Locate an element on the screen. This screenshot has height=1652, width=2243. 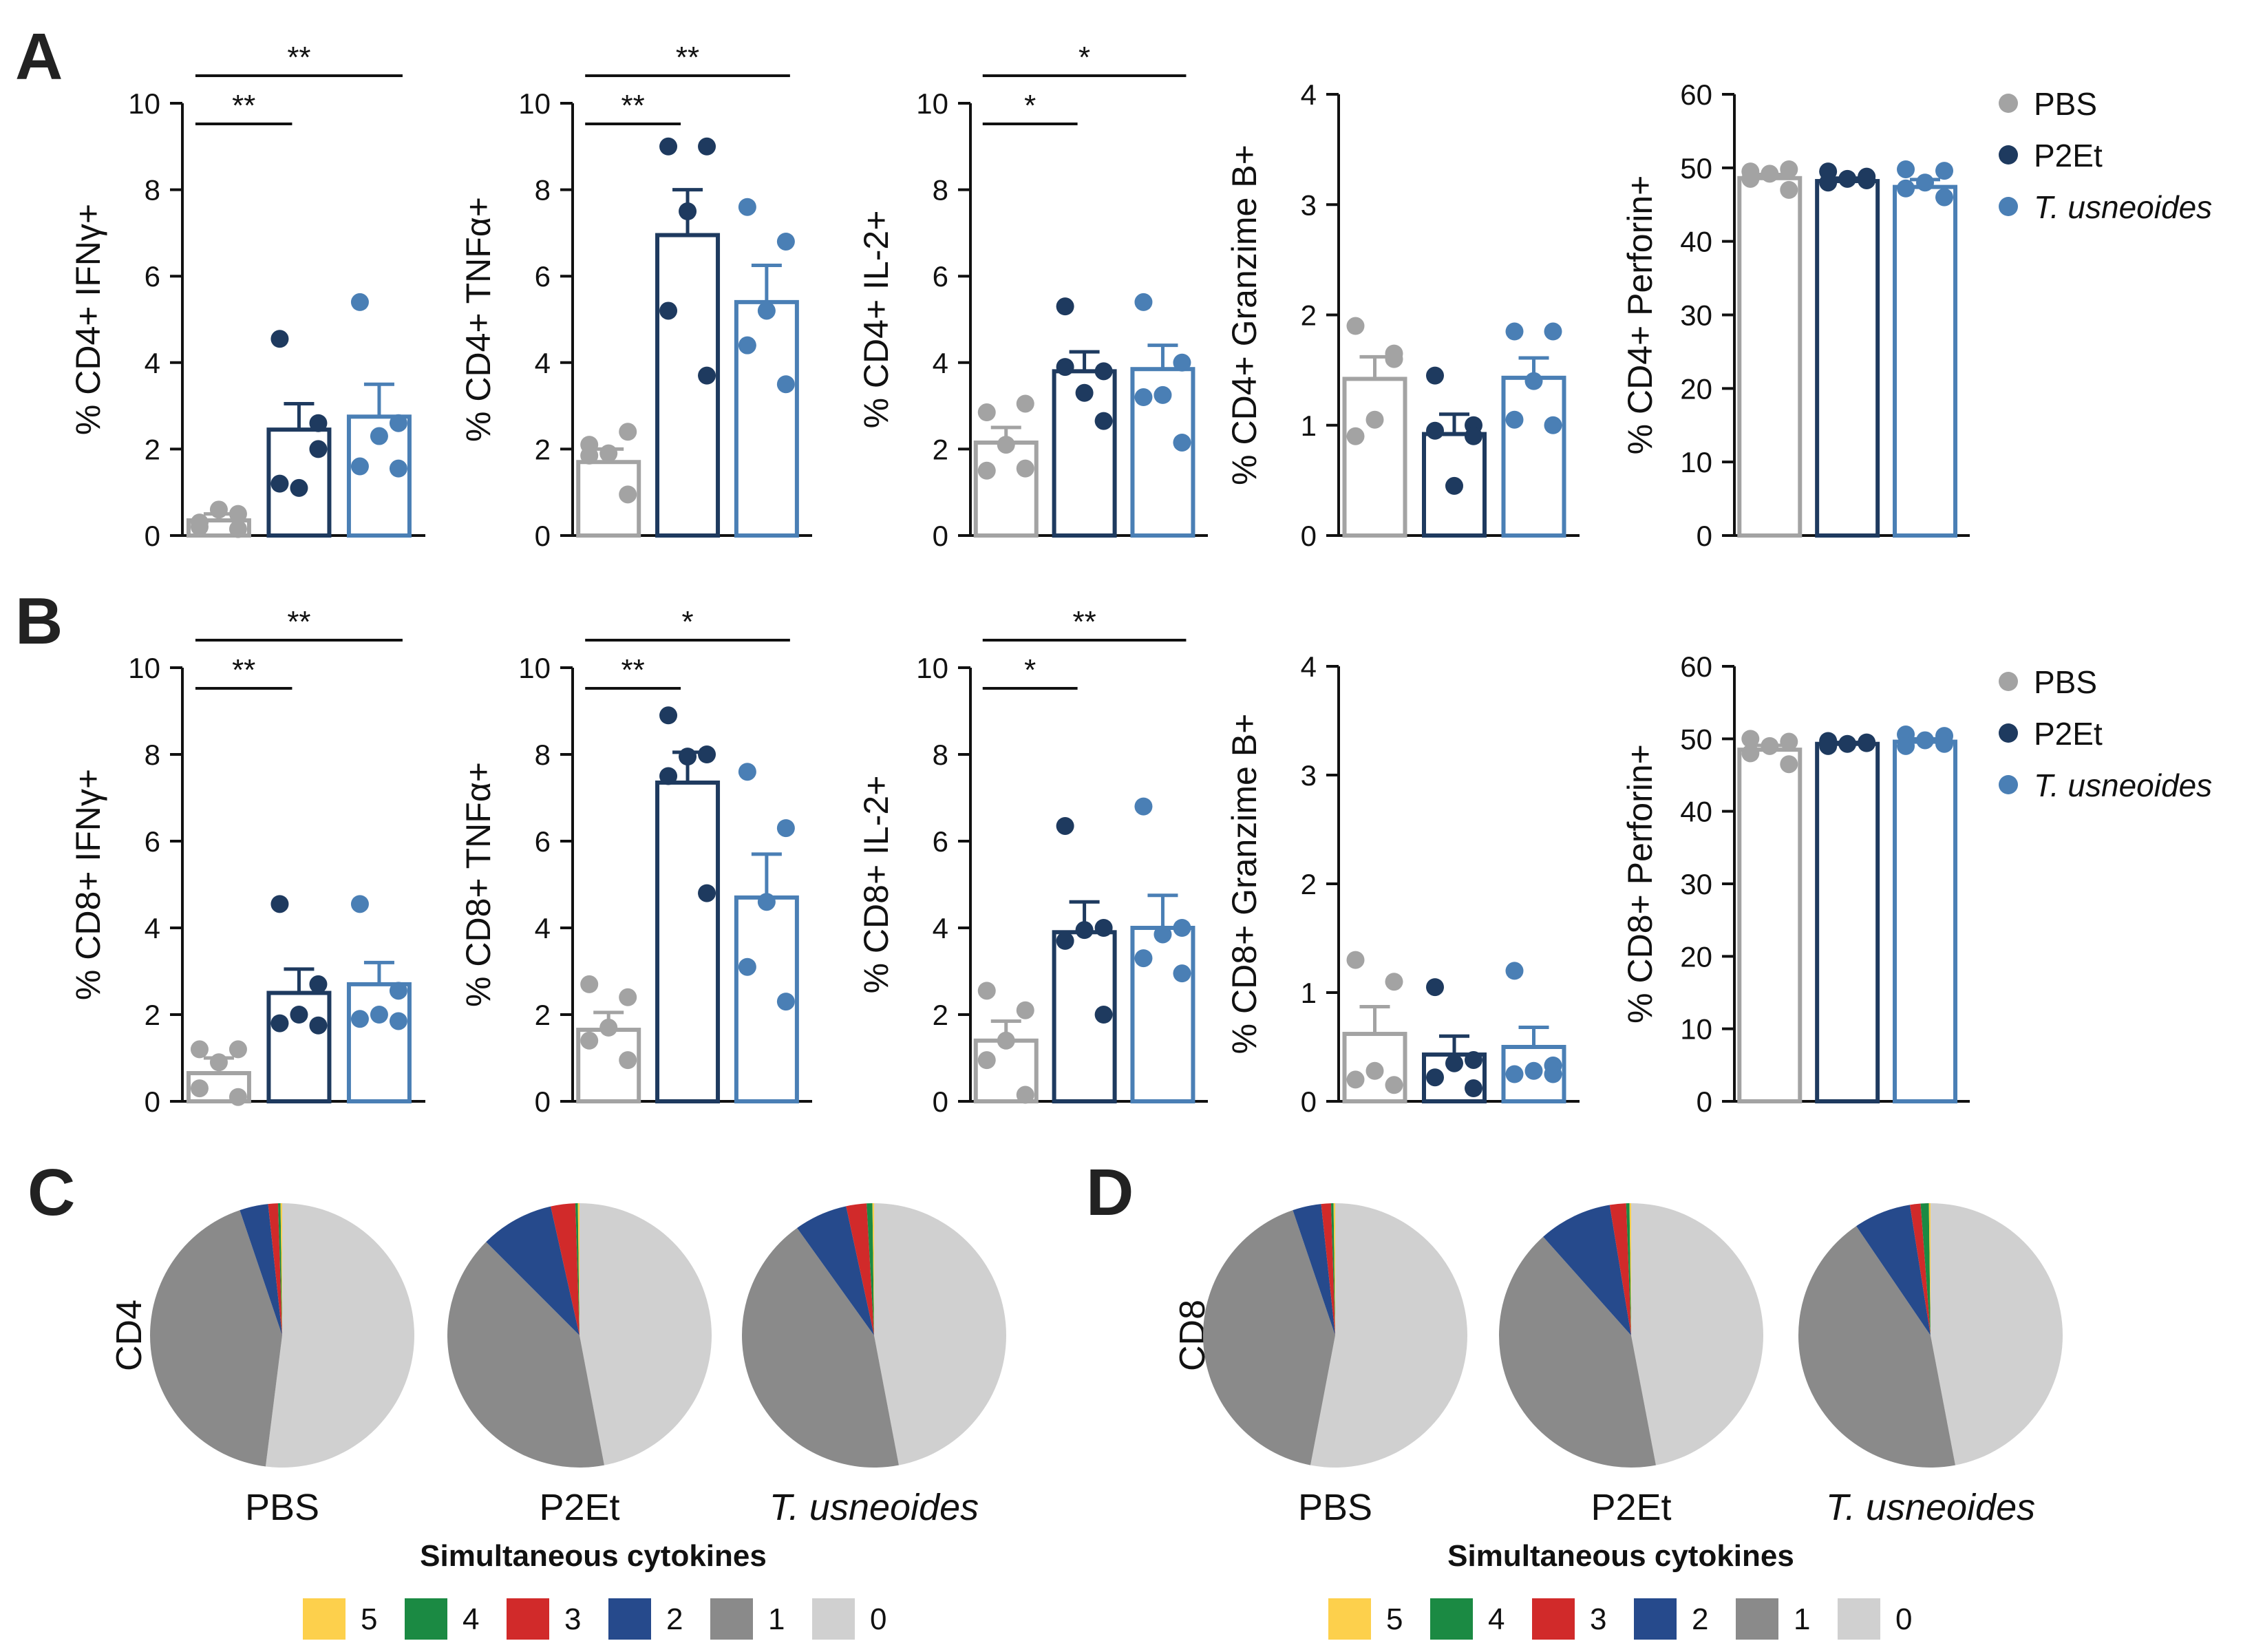
legend-swatch-label: 5 is located at coordinates (369, 1619).